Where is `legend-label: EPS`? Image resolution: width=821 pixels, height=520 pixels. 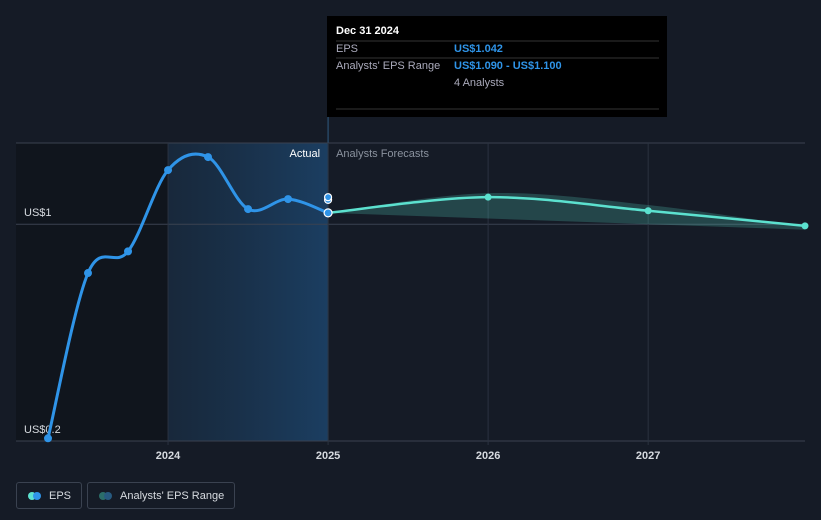
legend-label: EPS is located at coordinates (60, 495).